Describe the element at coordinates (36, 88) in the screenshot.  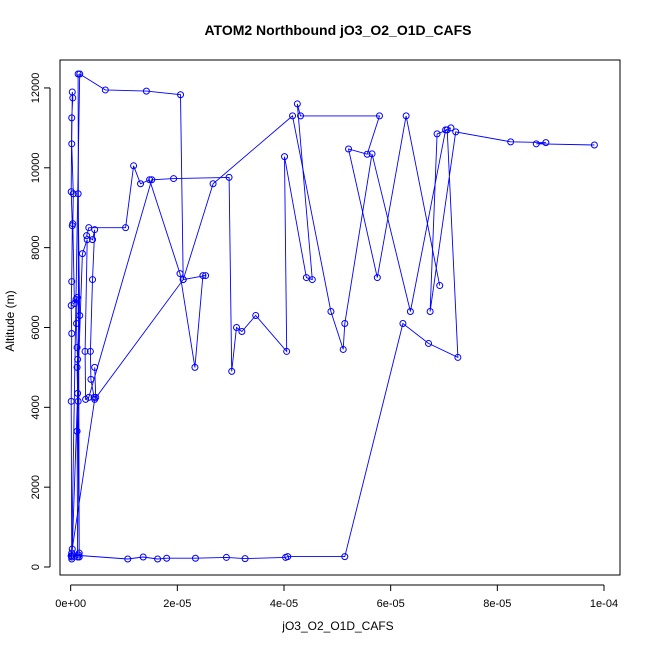
I see `y-tick-label: 12000` at that location.